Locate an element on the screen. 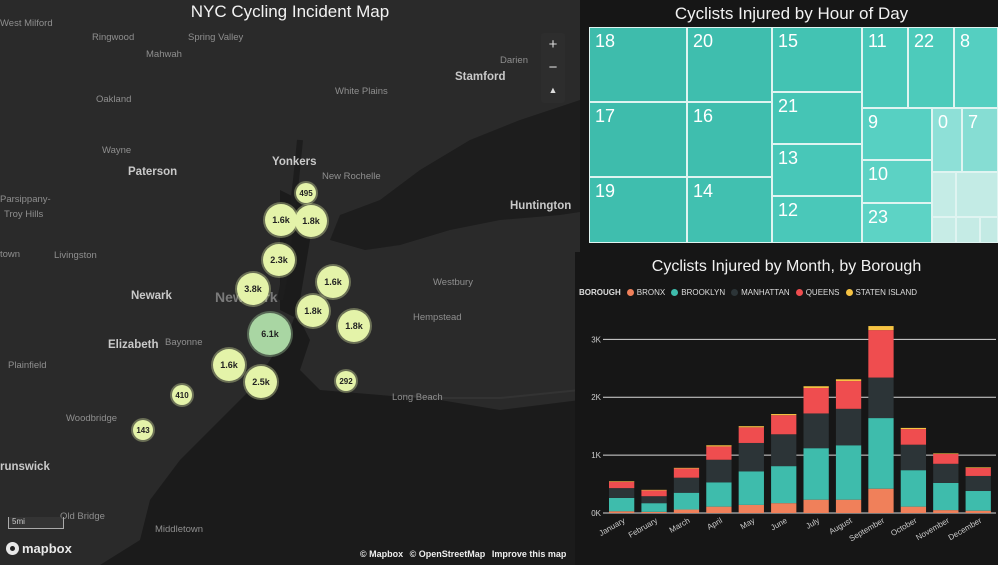  treemap-cell: 11 is located at coordinates (885, 67).